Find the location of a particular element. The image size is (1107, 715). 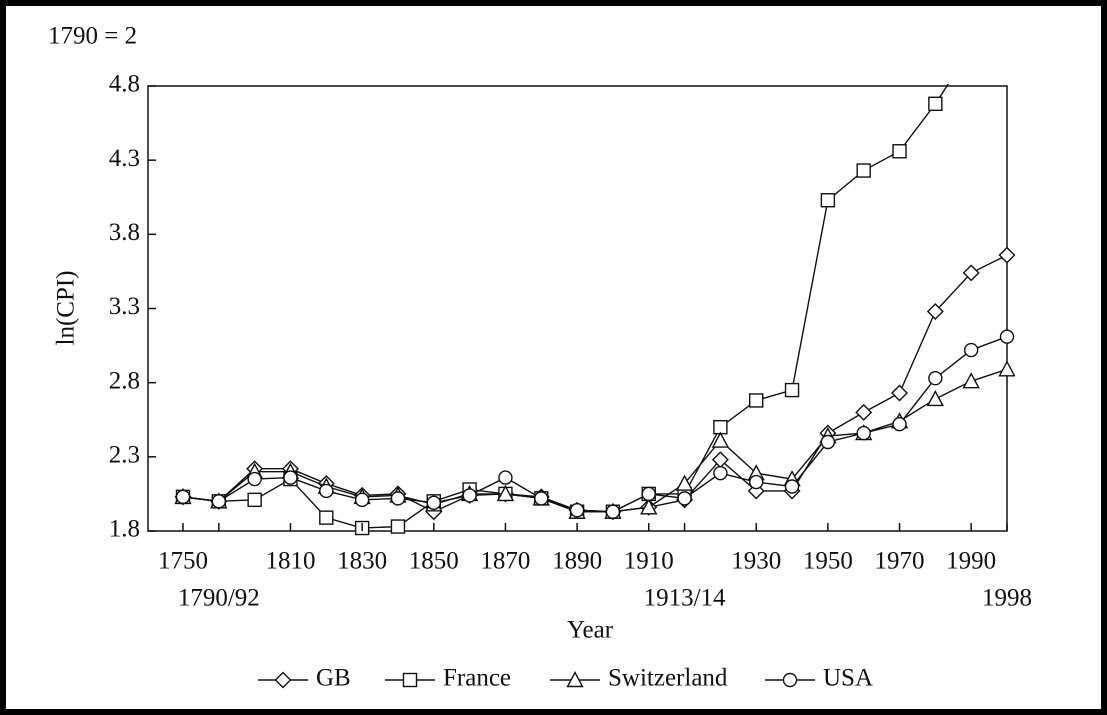

y-axis-label: ln(CPI) is located at coordinates (66, 308).